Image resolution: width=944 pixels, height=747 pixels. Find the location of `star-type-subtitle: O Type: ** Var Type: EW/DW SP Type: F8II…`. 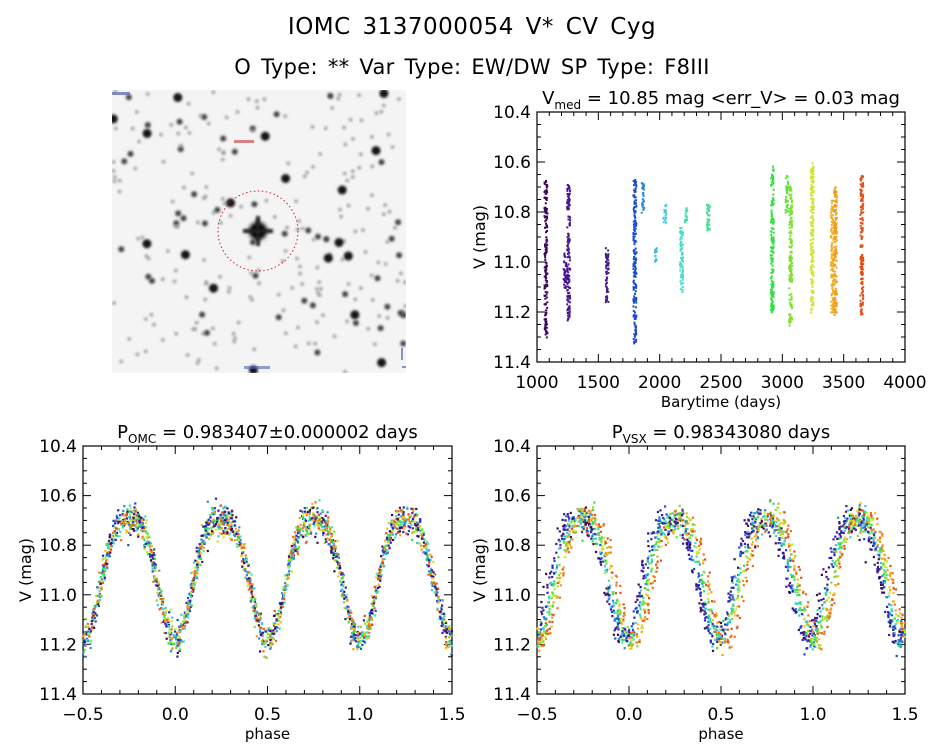

star-type-subtitle: O Type: ** Var Type: EW/DW SP Type: F8II… is located at coordinates (472, 67).